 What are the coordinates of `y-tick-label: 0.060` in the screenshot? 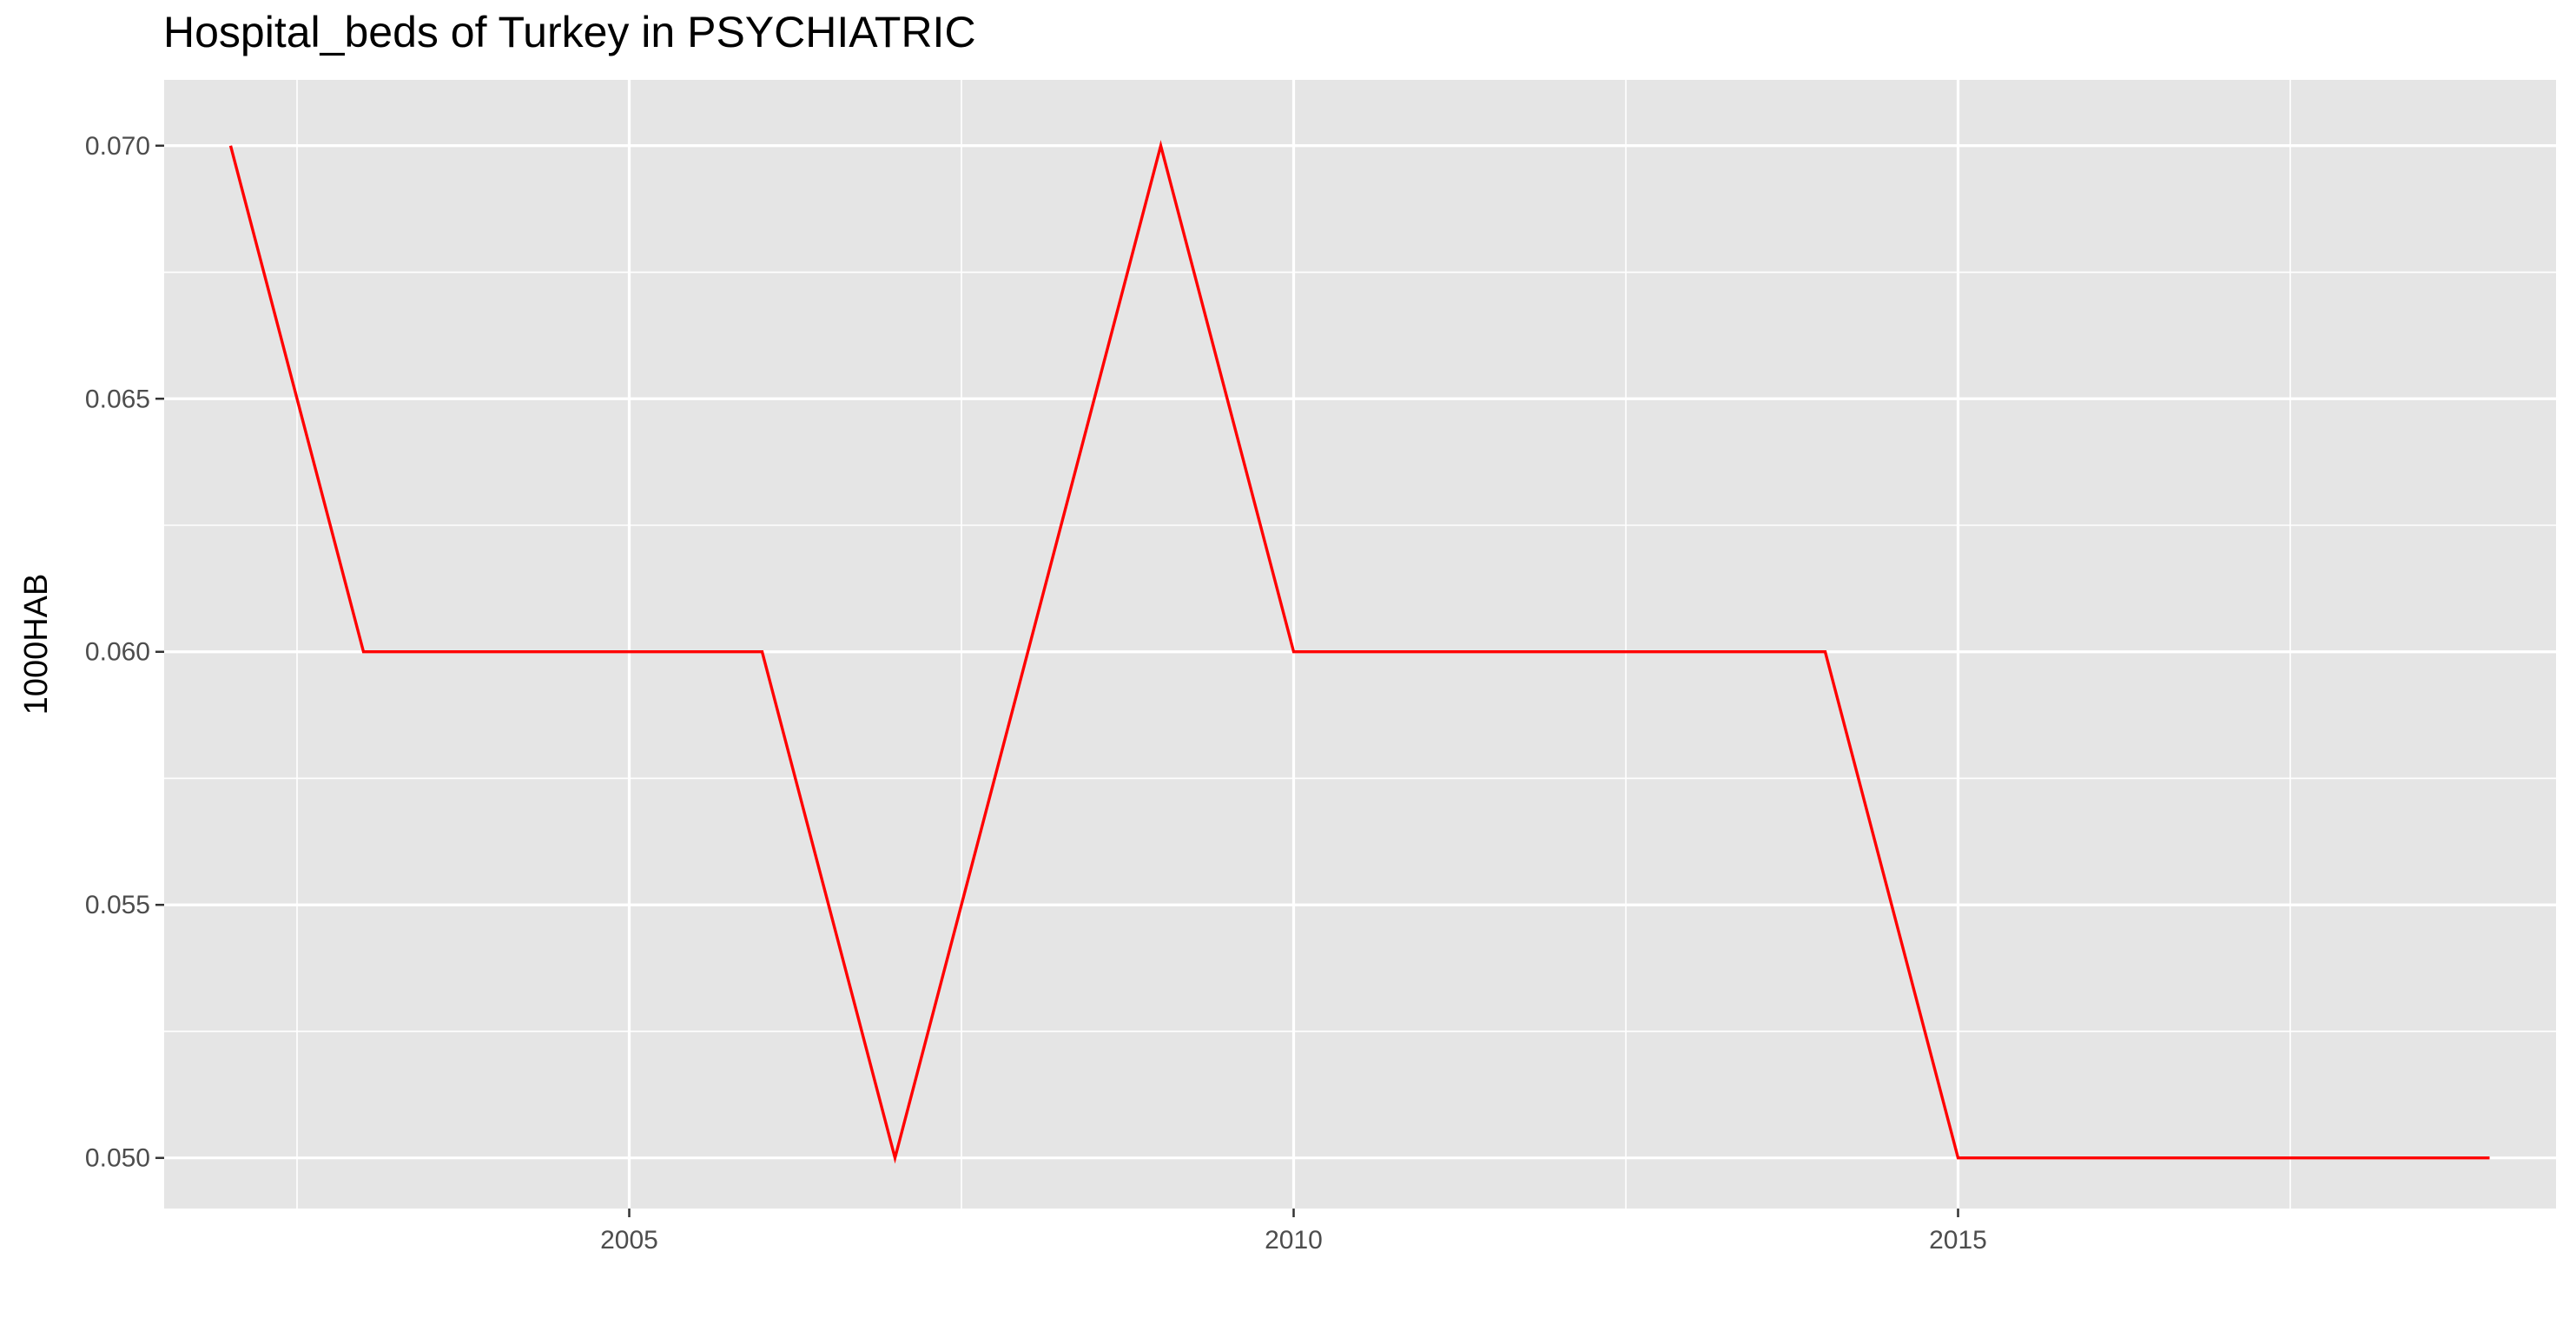 It's located at (118, 653).